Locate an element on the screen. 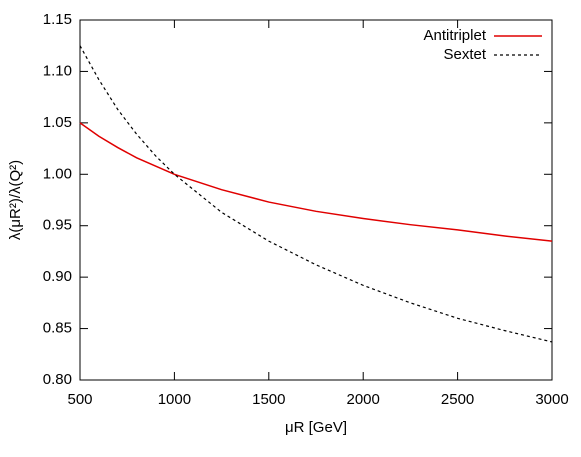 This screenshot has width=581, height=457. x-tick-label: 1500 is located at coordinates (268, 399).